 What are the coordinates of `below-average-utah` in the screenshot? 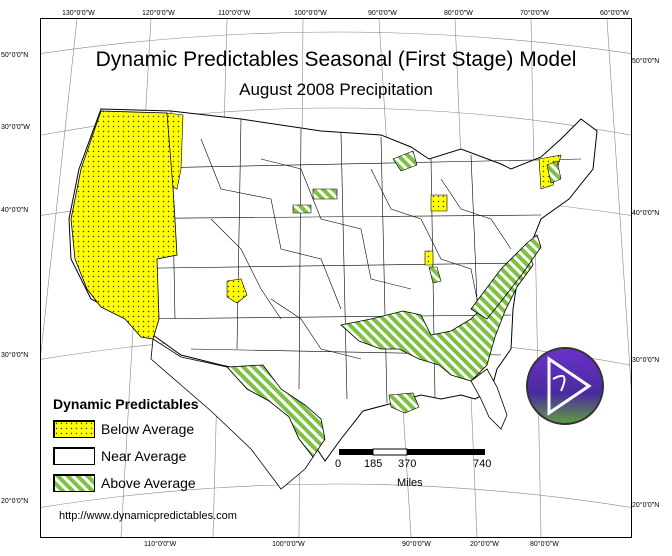 It's located at (237, 291).